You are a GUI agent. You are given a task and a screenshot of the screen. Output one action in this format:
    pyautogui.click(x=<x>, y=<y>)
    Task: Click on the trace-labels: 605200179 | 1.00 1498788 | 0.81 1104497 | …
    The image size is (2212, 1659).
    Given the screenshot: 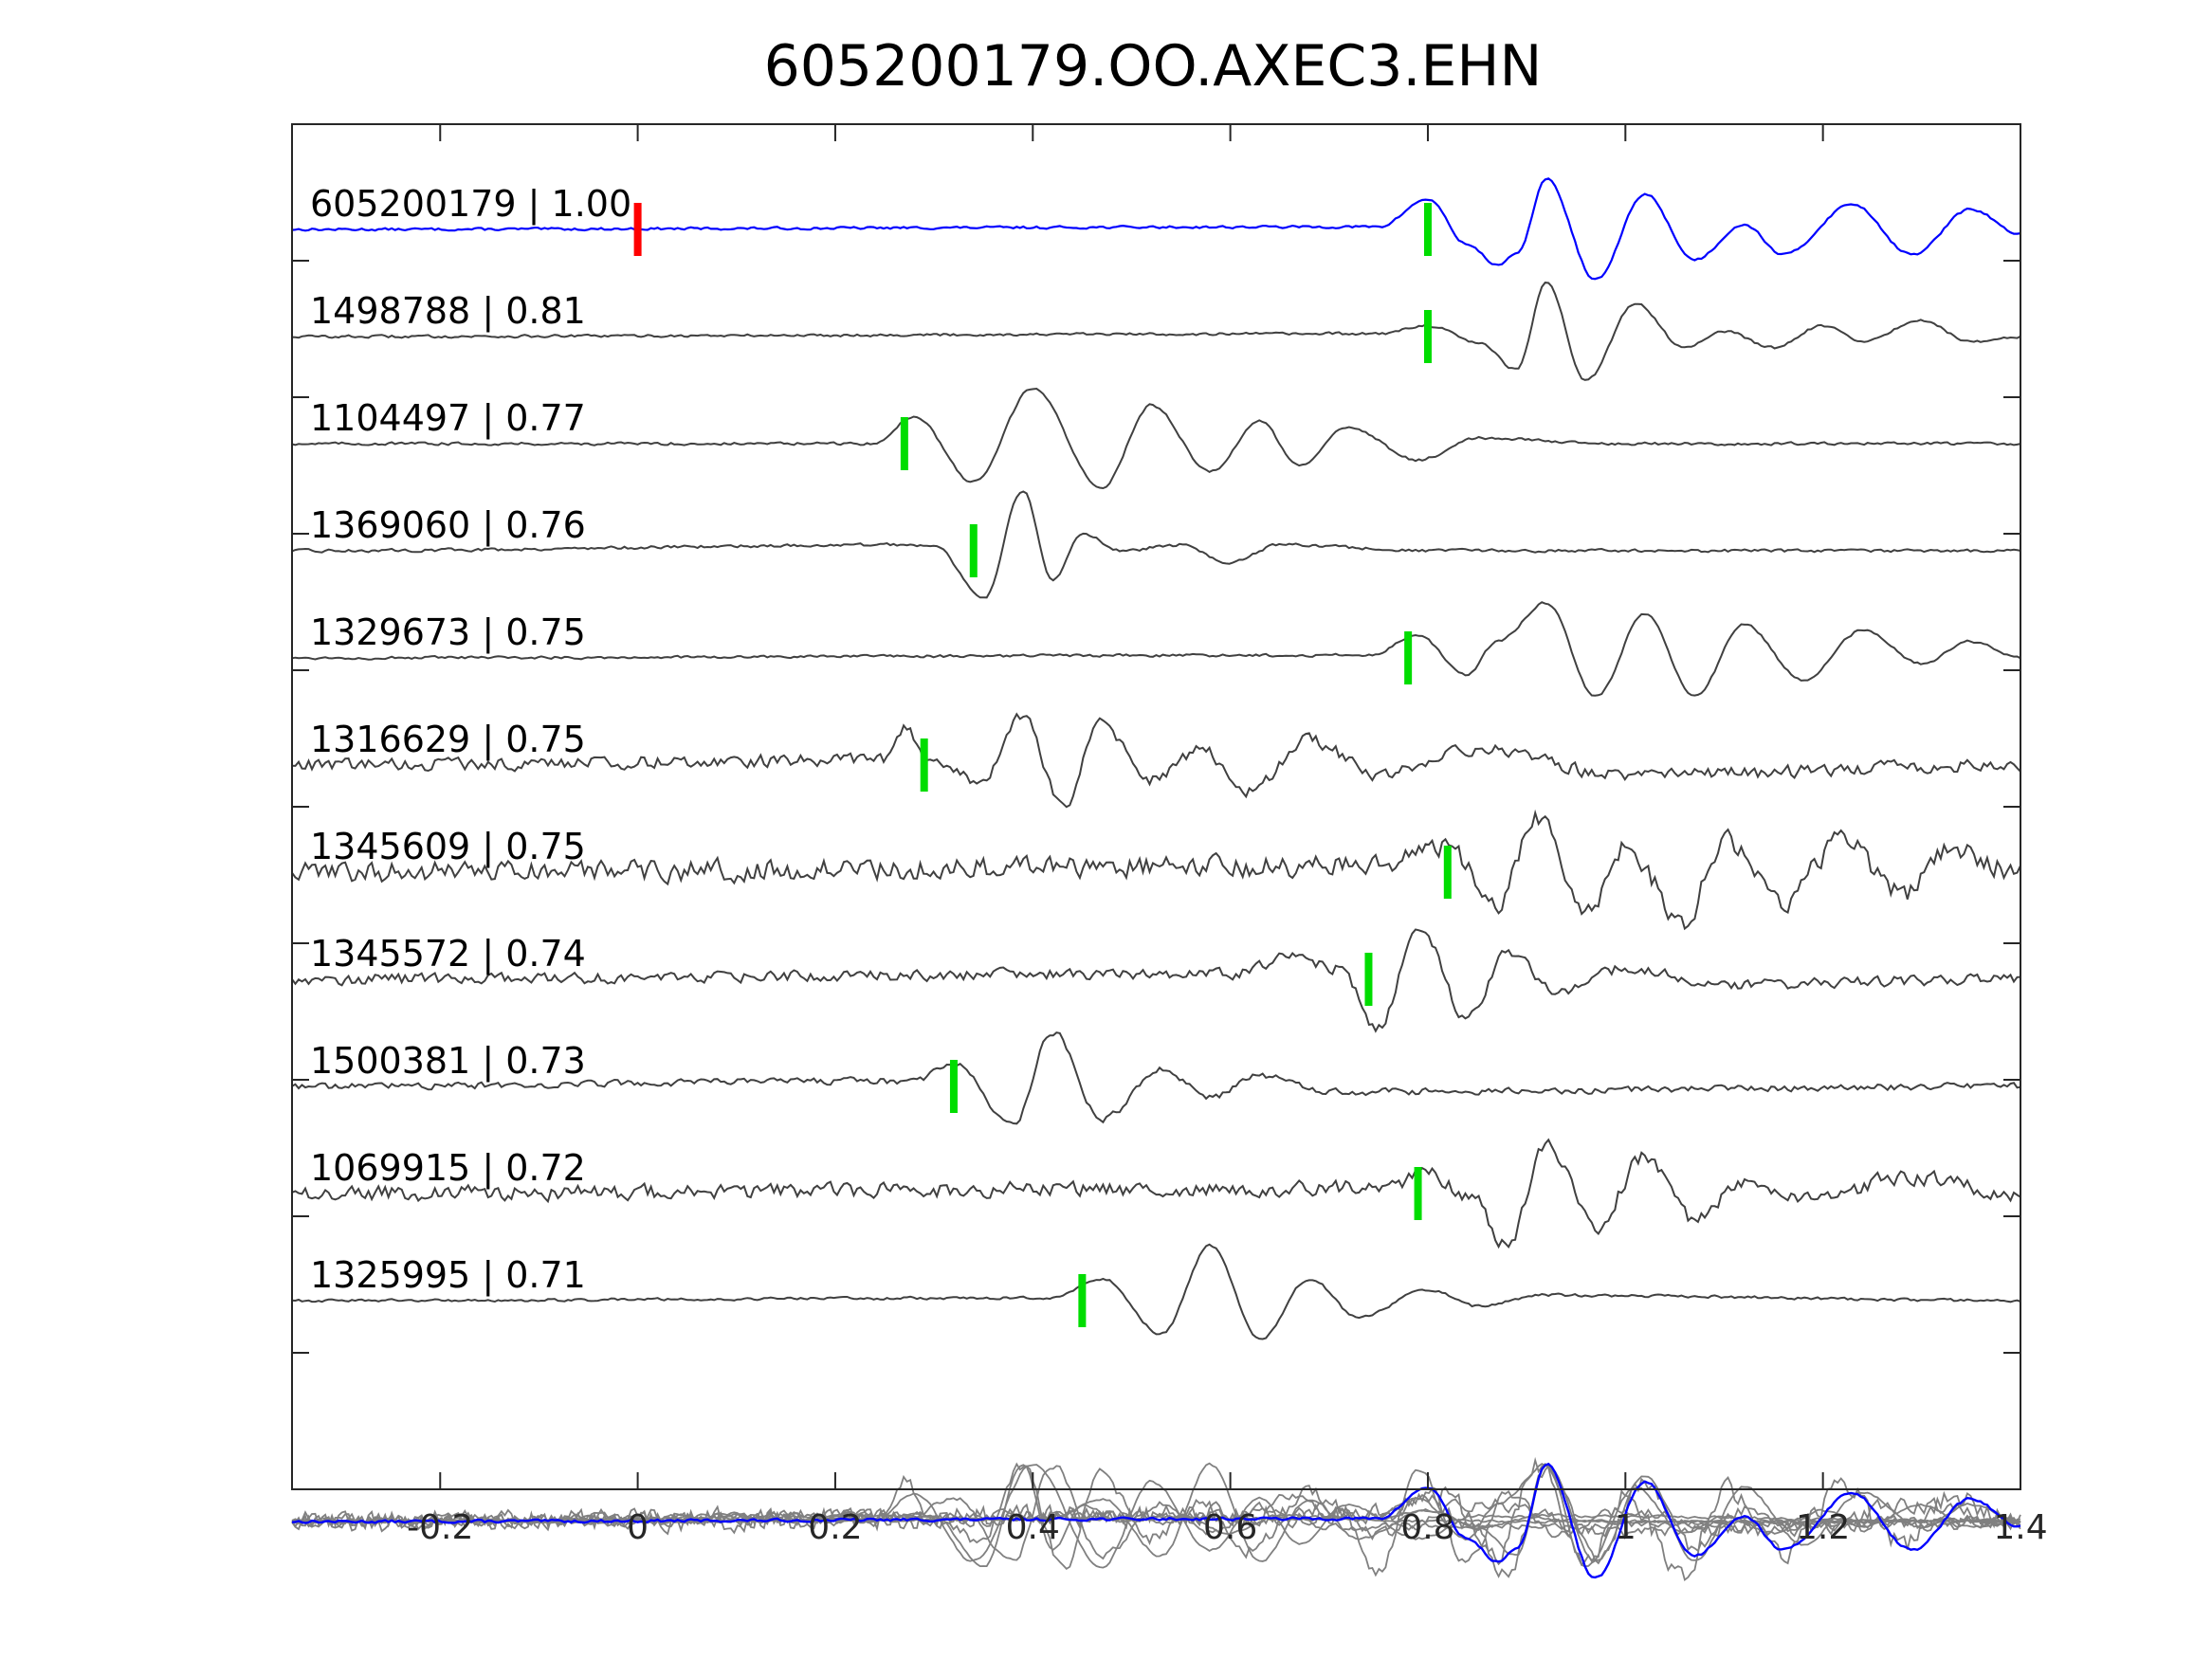 What is the action you would take?
    pyautogui.click(x=470, y=740)
    